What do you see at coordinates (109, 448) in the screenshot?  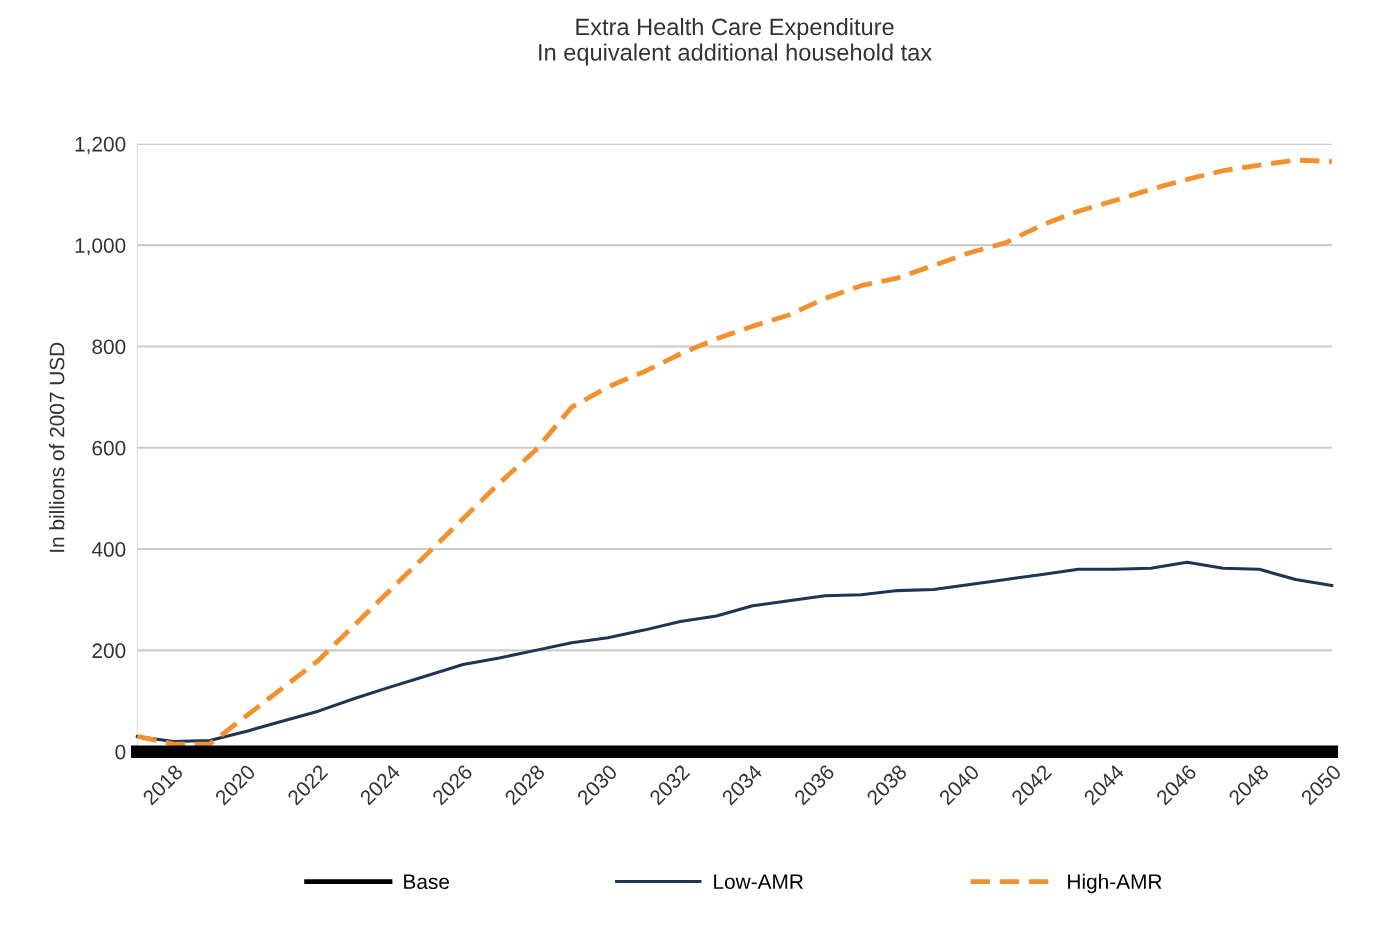 I see `y-tick-label: 600` at bounding box center [109, 448].